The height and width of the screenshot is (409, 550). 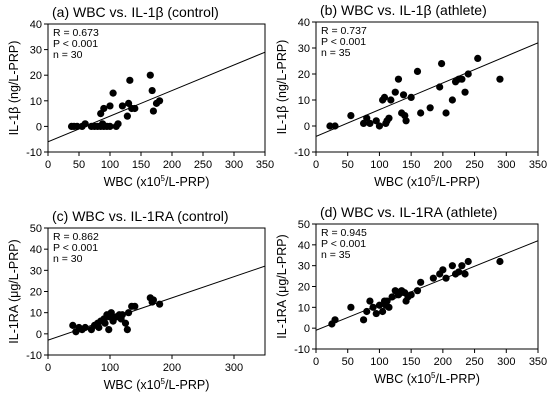 I want to click on x-tick-label: 50, so click(x=79, y=165).